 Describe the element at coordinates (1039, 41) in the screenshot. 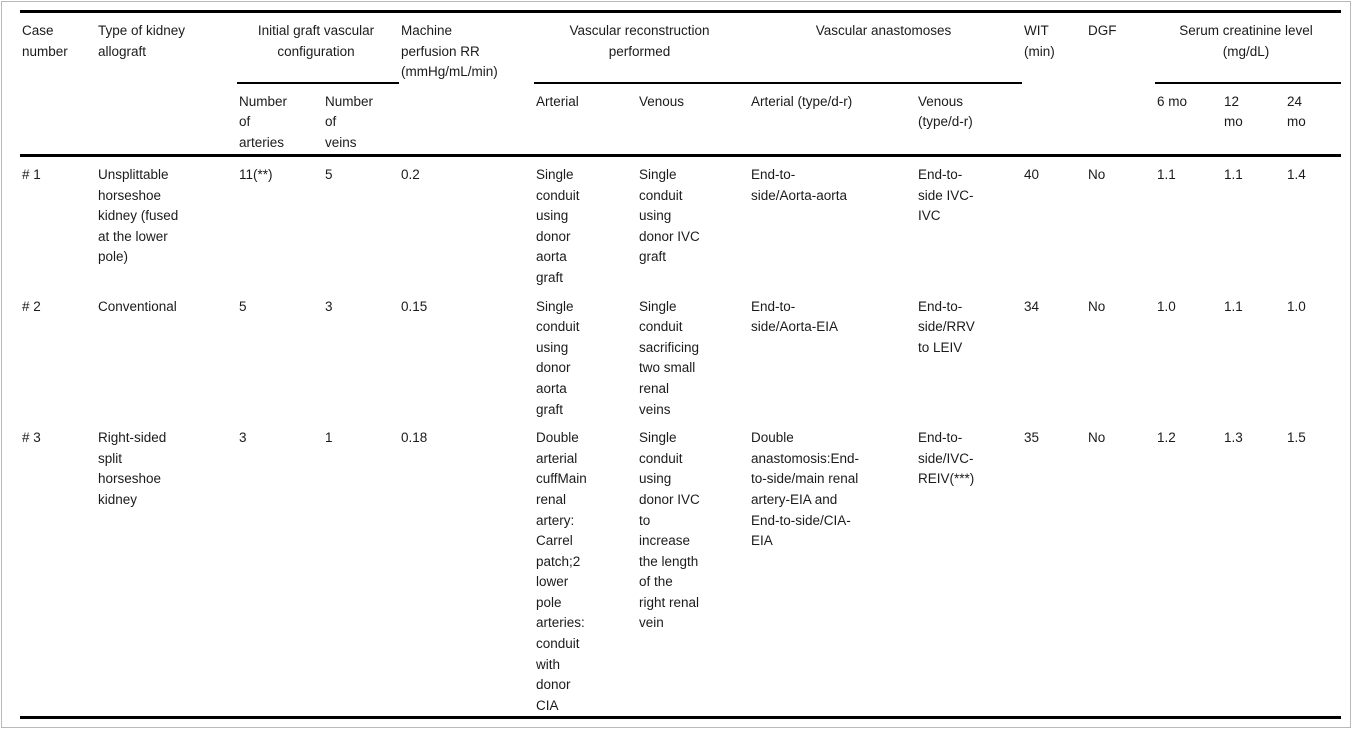

I see `col-header-wit-min: WIT (min)` at that location.